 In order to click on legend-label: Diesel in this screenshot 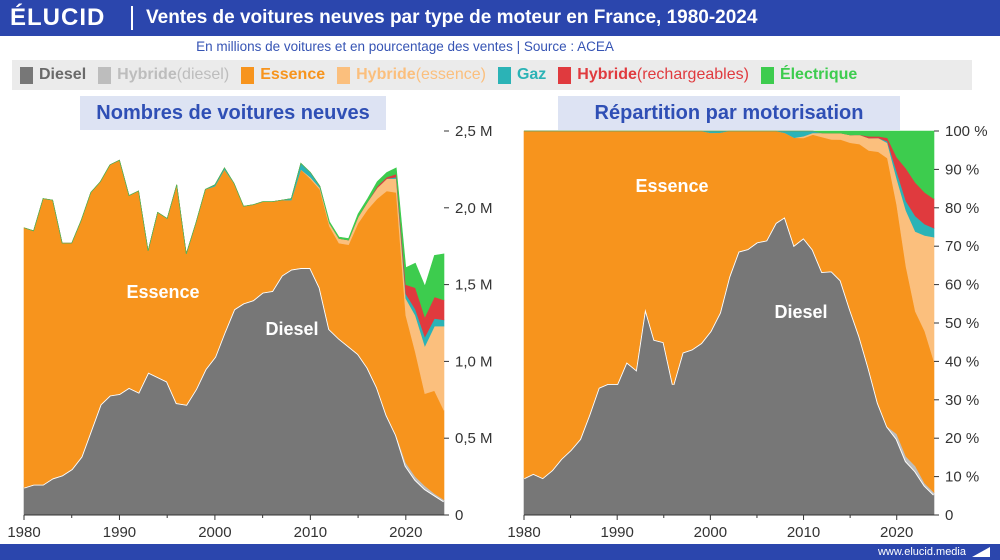, I will do `click(63, 74)`.